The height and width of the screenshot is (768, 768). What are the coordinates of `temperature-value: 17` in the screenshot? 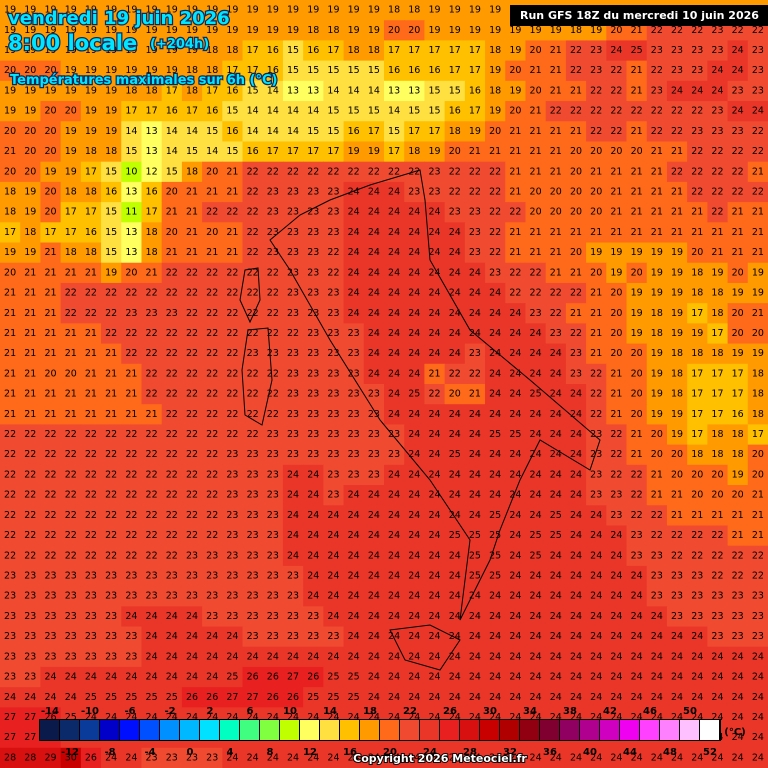 It's located at (717, 394).